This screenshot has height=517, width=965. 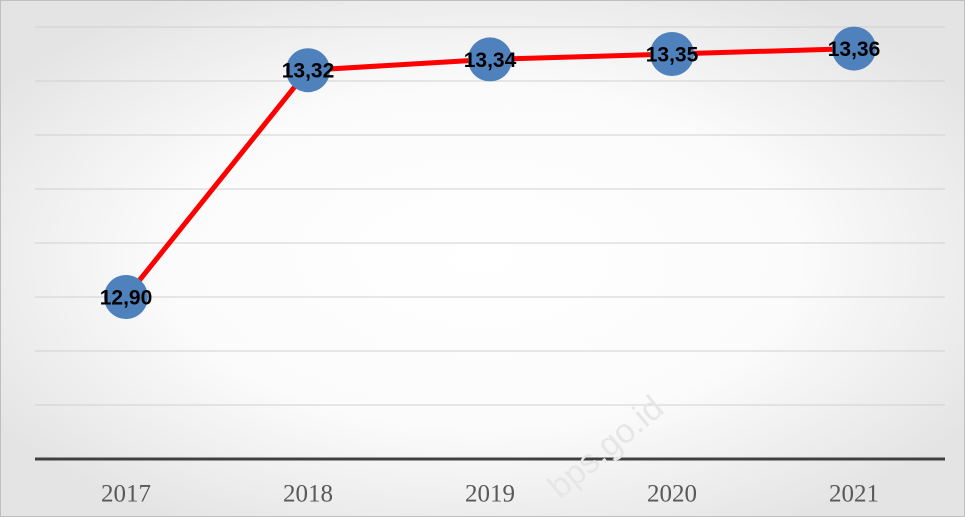 What do you see at coordinates (126, 494) in the screenshot?
I see `x-tick-label: 2017` at bounding box center [126, 494].